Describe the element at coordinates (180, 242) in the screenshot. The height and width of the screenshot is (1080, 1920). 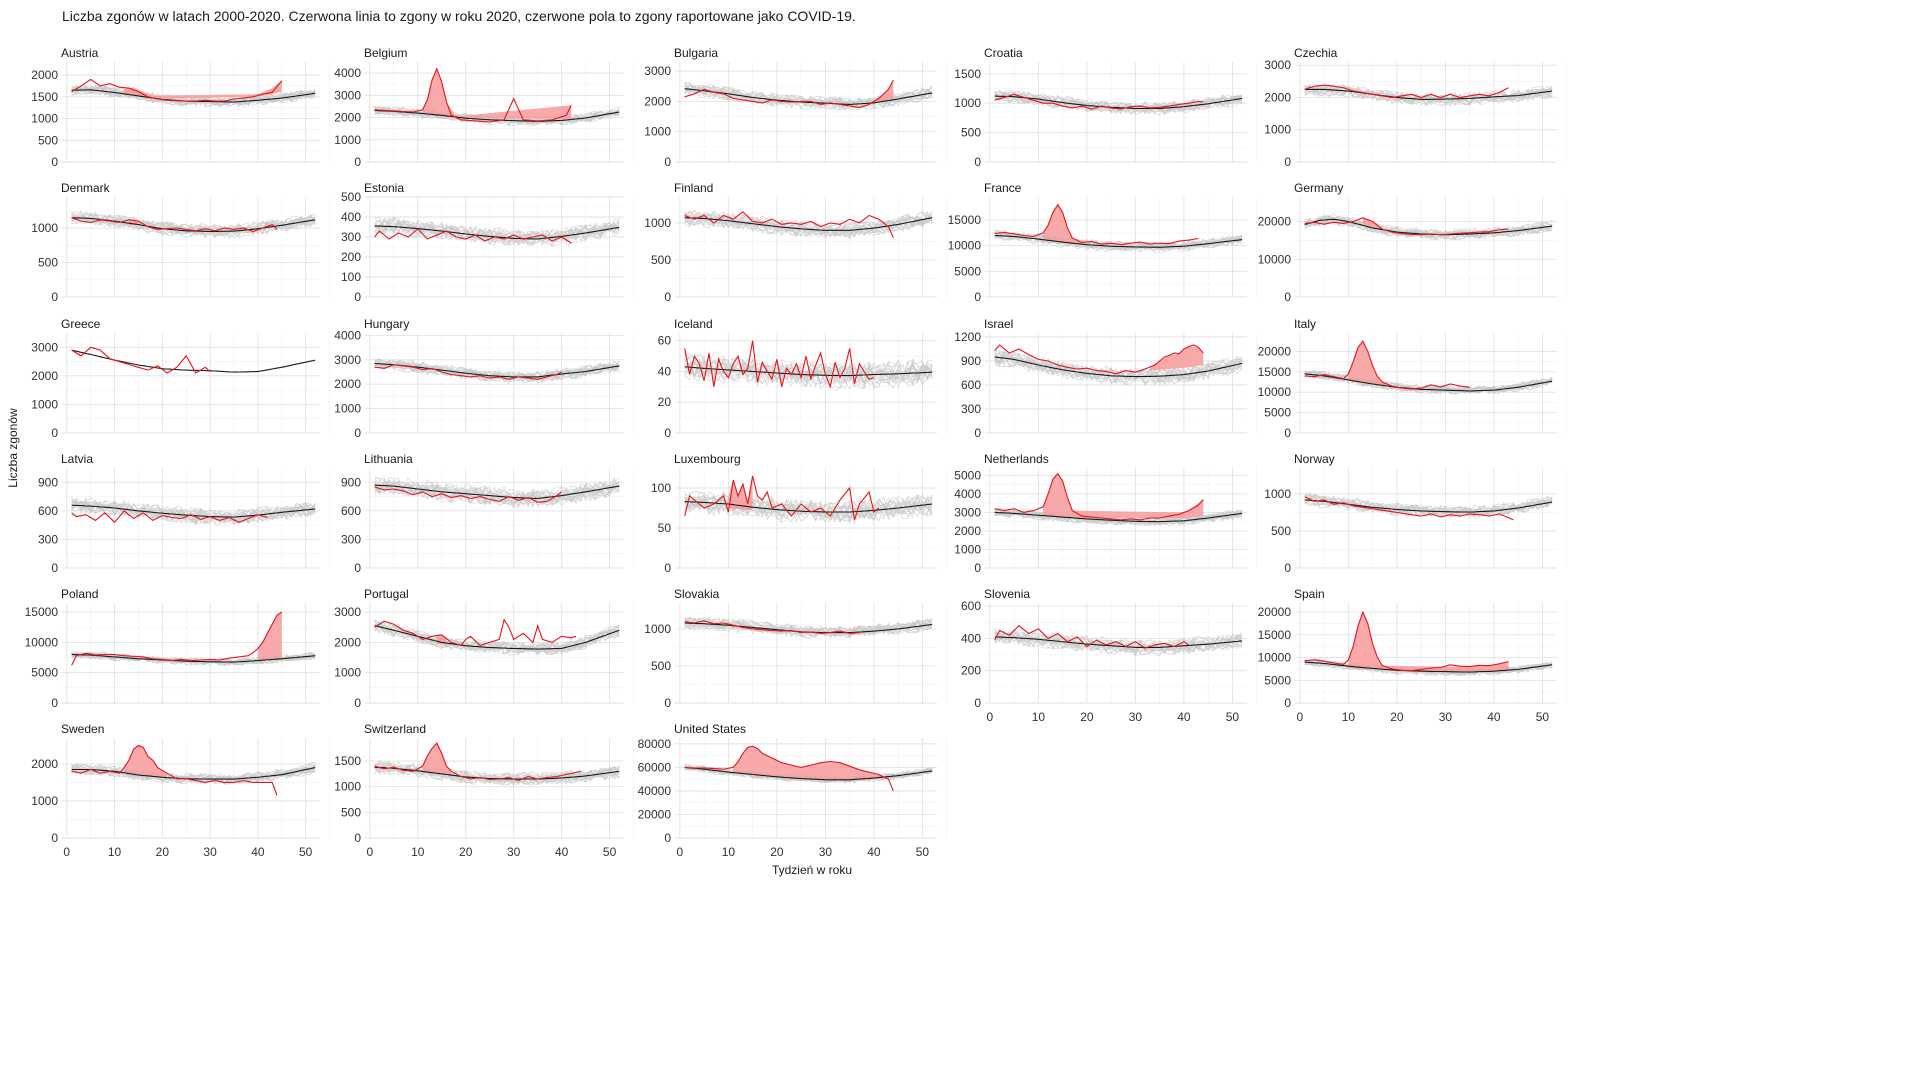
I see `panel-denmark: 0 500 1000 Denmark` at that location.